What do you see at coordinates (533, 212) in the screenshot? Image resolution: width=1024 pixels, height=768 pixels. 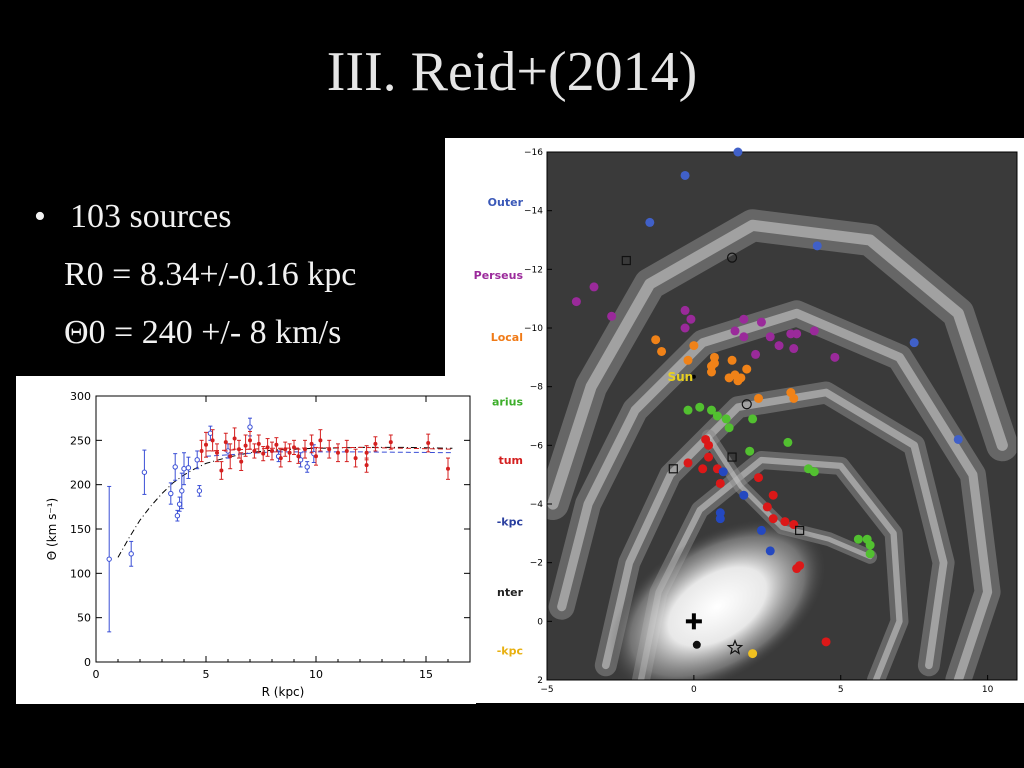 I see `y-tick-label: −14` at bounding box center [533, 212].